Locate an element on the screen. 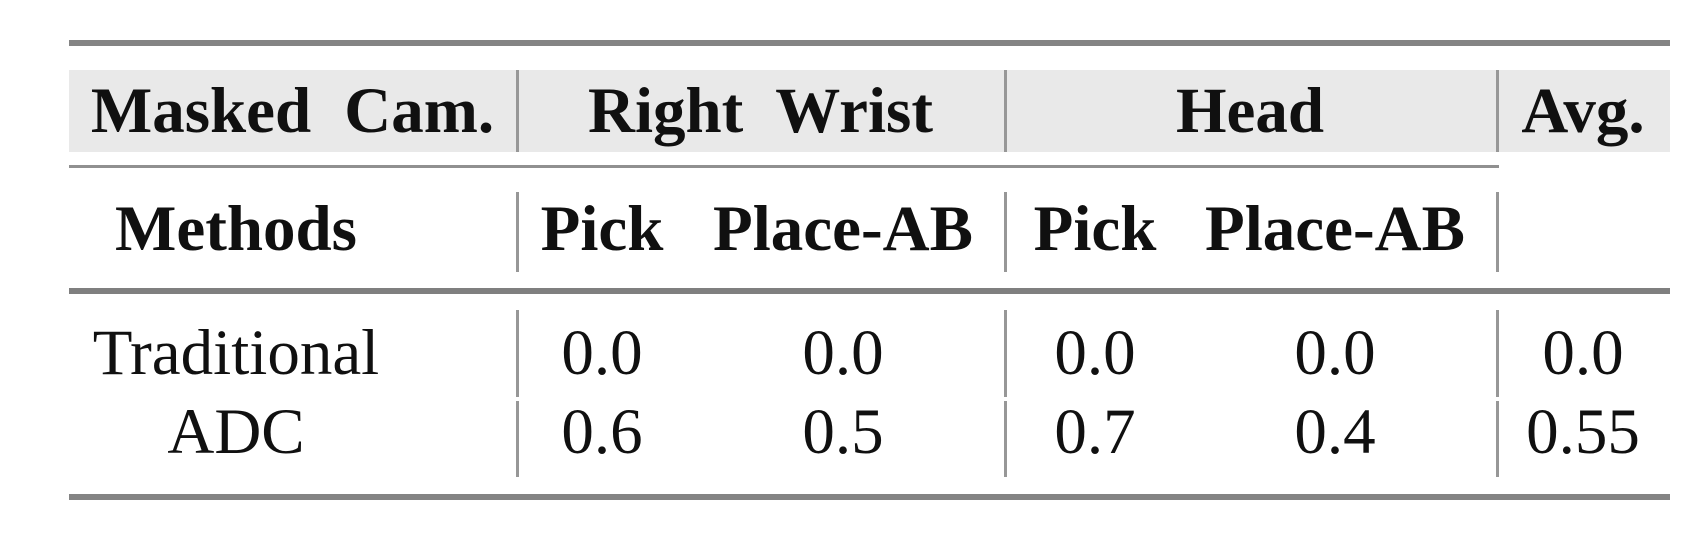 This screenshot has width=1698, height=536. subheader-rw-pick: Pick is located at coordinates (602, 229).